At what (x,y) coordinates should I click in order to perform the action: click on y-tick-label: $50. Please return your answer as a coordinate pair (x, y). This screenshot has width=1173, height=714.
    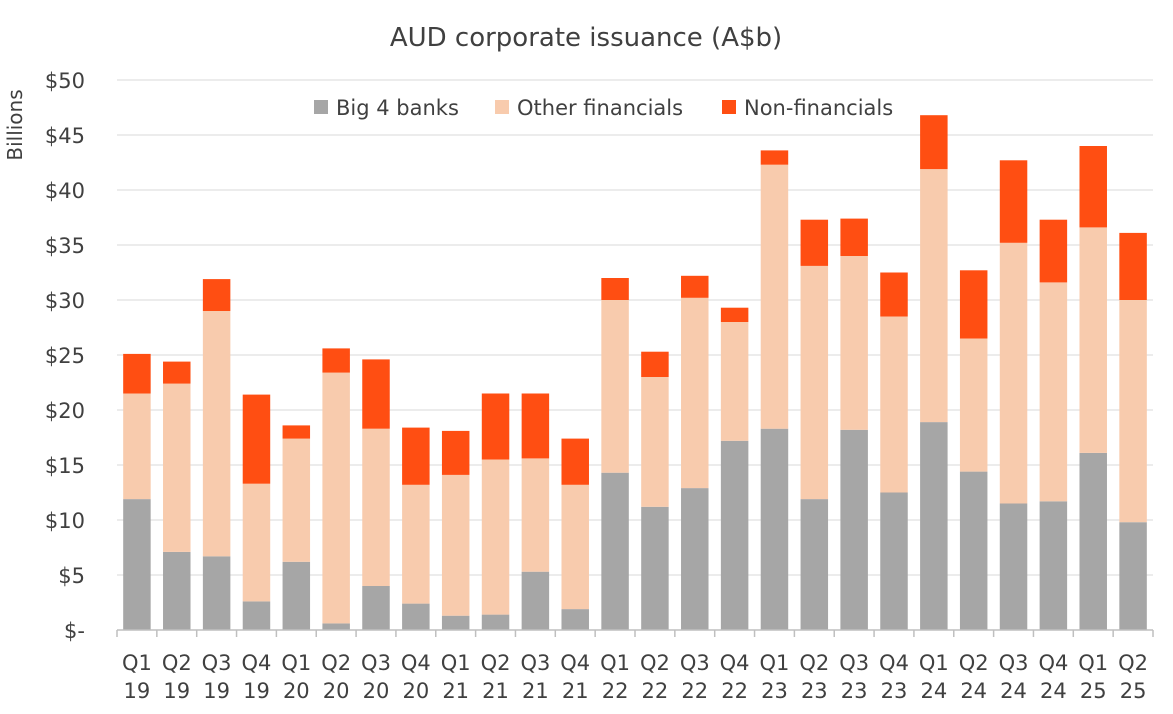
    Looking at the image, I should click on (65, 81).